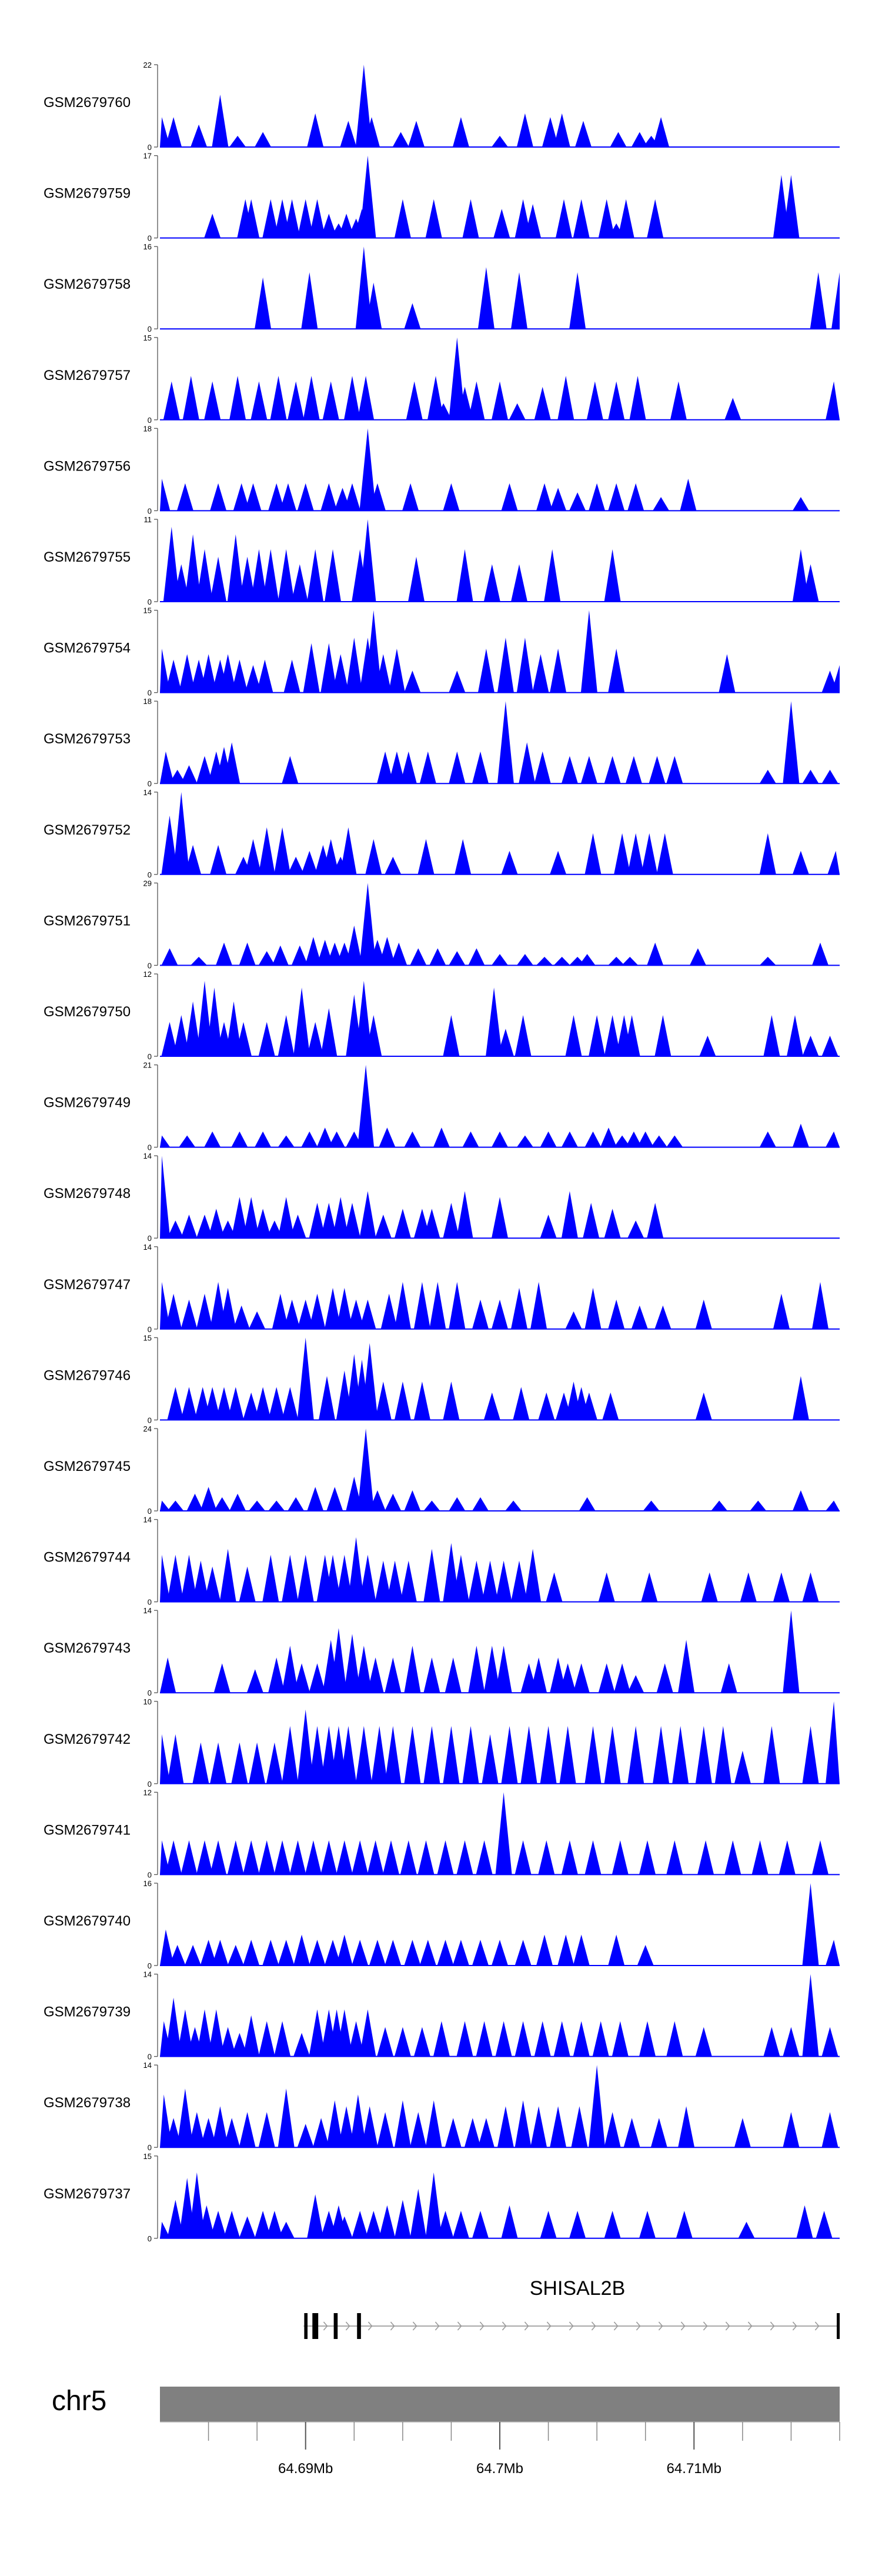  What do you see at coordinates (147, 1974) in the screenshot?
I see `y-axis-max-label: 14` at bounding box center [147, 1974].